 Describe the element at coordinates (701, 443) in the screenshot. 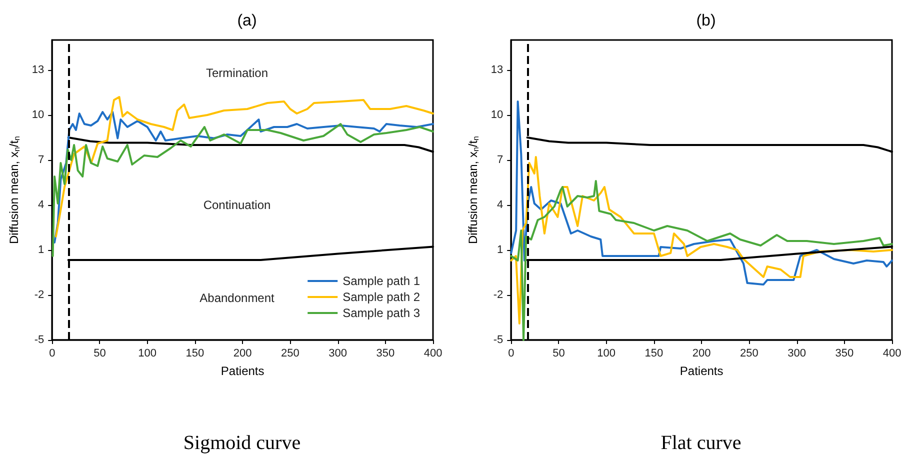

I see `text: Flat curve` at that location.